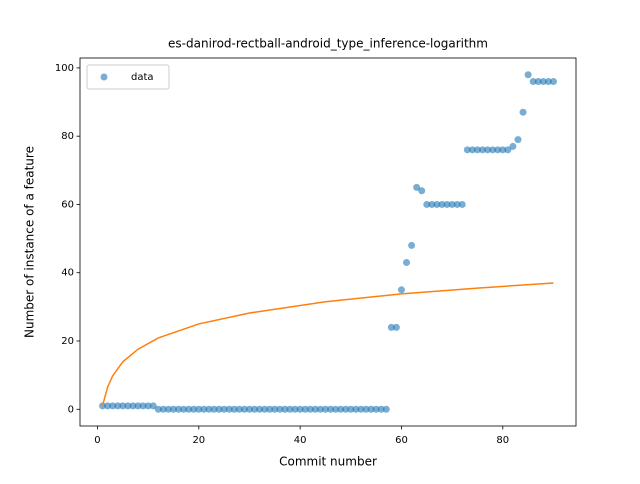 The image size is (640, 484). I want to click on legend-label: data, so click(142, 77).